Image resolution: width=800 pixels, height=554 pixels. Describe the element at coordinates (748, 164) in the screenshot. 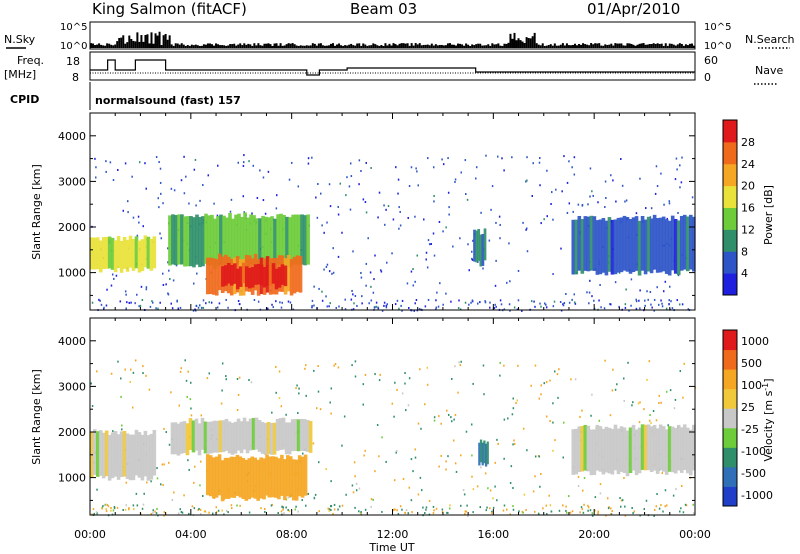

I see `colorbar-tick-label: 24` at that location.